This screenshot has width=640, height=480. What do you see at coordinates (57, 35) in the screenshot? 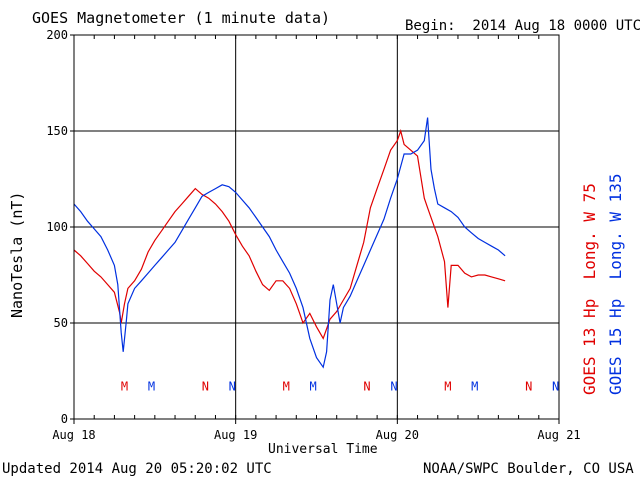
I see `y-tick-label: 200` at bounding box center [57, 35].